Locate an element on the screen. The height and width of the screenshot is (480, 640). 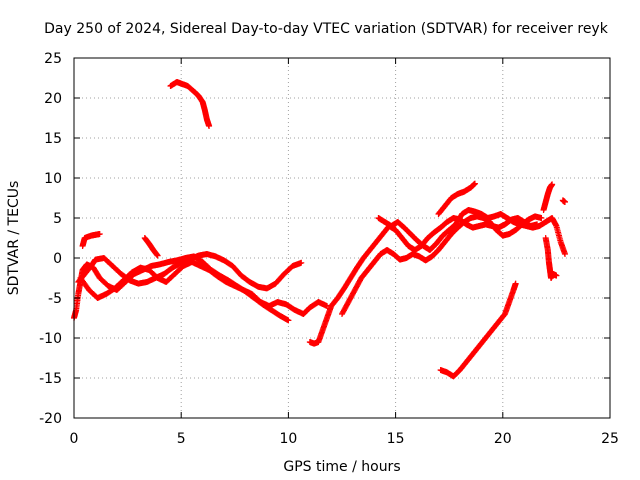
y-tick-label: -20 is located at coordinates (50, 419).